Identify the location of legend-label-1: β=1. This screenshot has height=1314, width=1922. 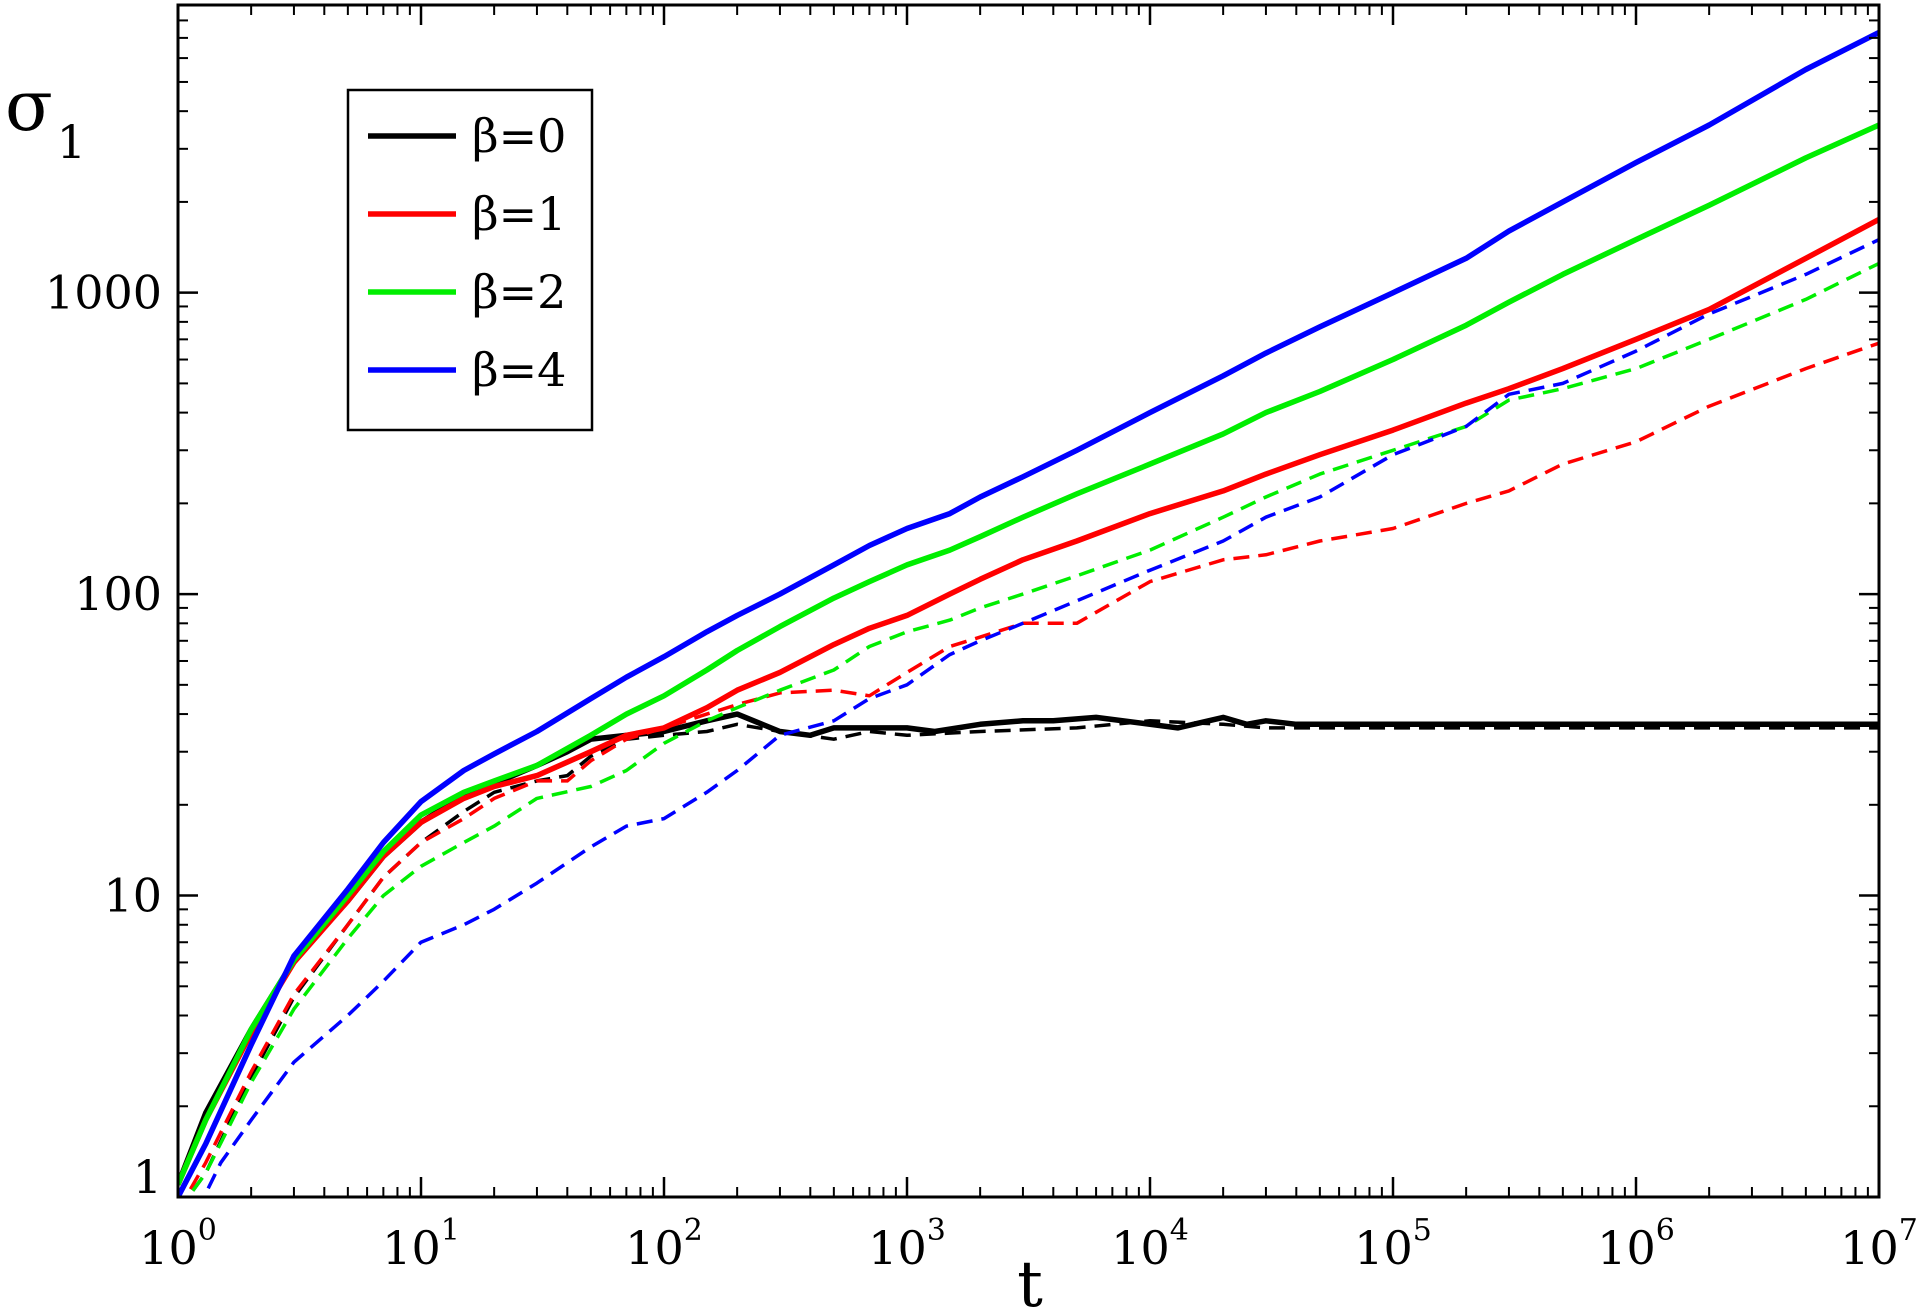
(519, 214).